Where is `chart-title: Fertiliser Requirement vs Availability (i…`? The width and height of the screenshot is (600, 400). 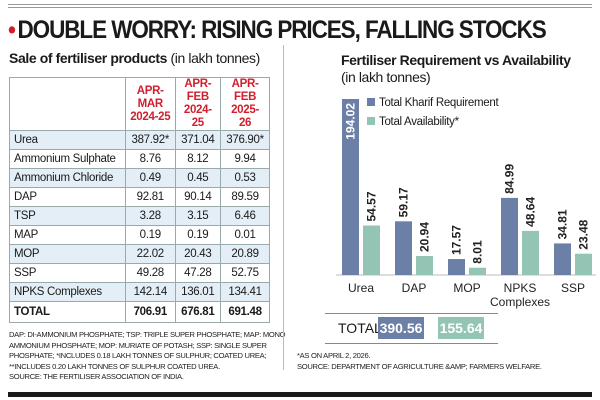
chart-title: Fertiliser Requirement vs Availability (i… is located at coordinates (456, 69).